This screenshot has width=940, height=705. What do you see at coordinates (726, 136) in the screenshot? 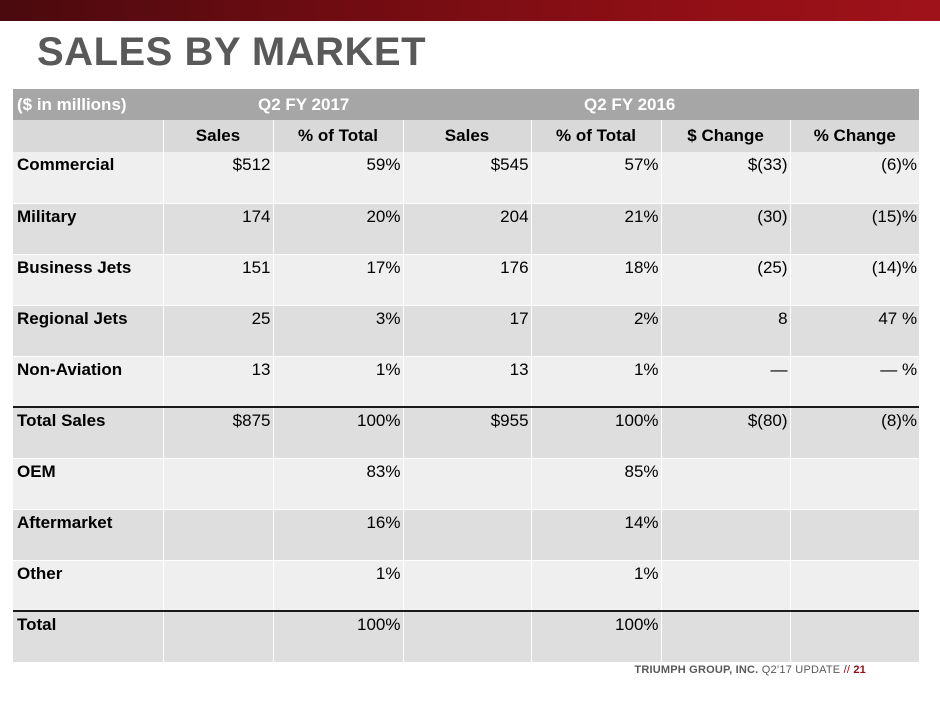
I see `column-header: $ Change` at bounding box center [726, 136].